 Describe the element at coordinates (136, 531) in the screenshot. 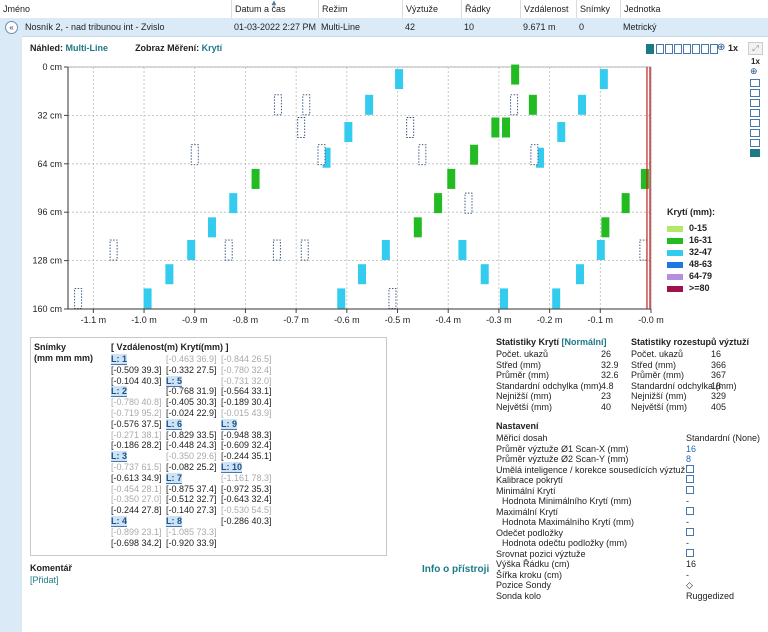

I see `scan-value: [-0.899 23.1]` at that location.